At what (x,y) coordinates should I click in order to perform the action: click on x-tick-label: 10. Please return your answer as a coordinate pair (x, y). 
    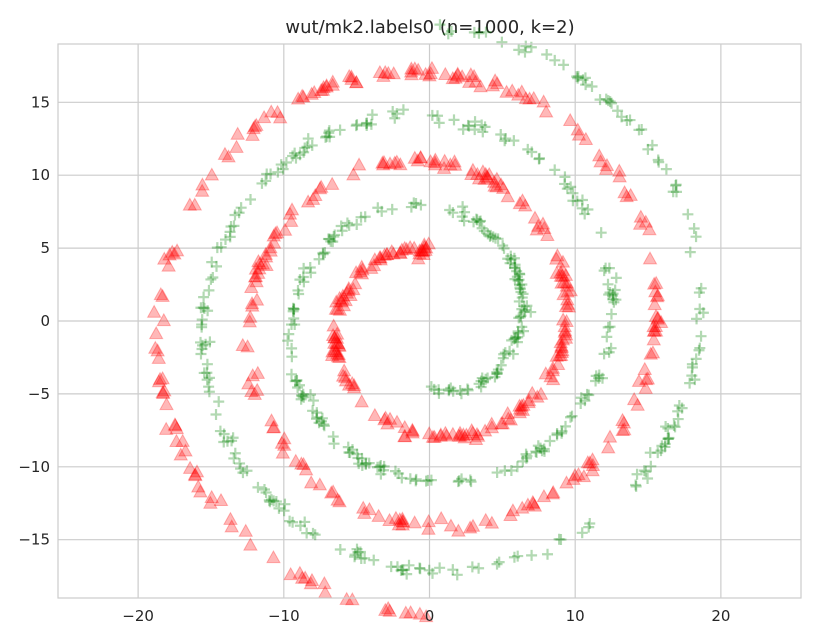
    Looking at the image, I should click on (575, 616).